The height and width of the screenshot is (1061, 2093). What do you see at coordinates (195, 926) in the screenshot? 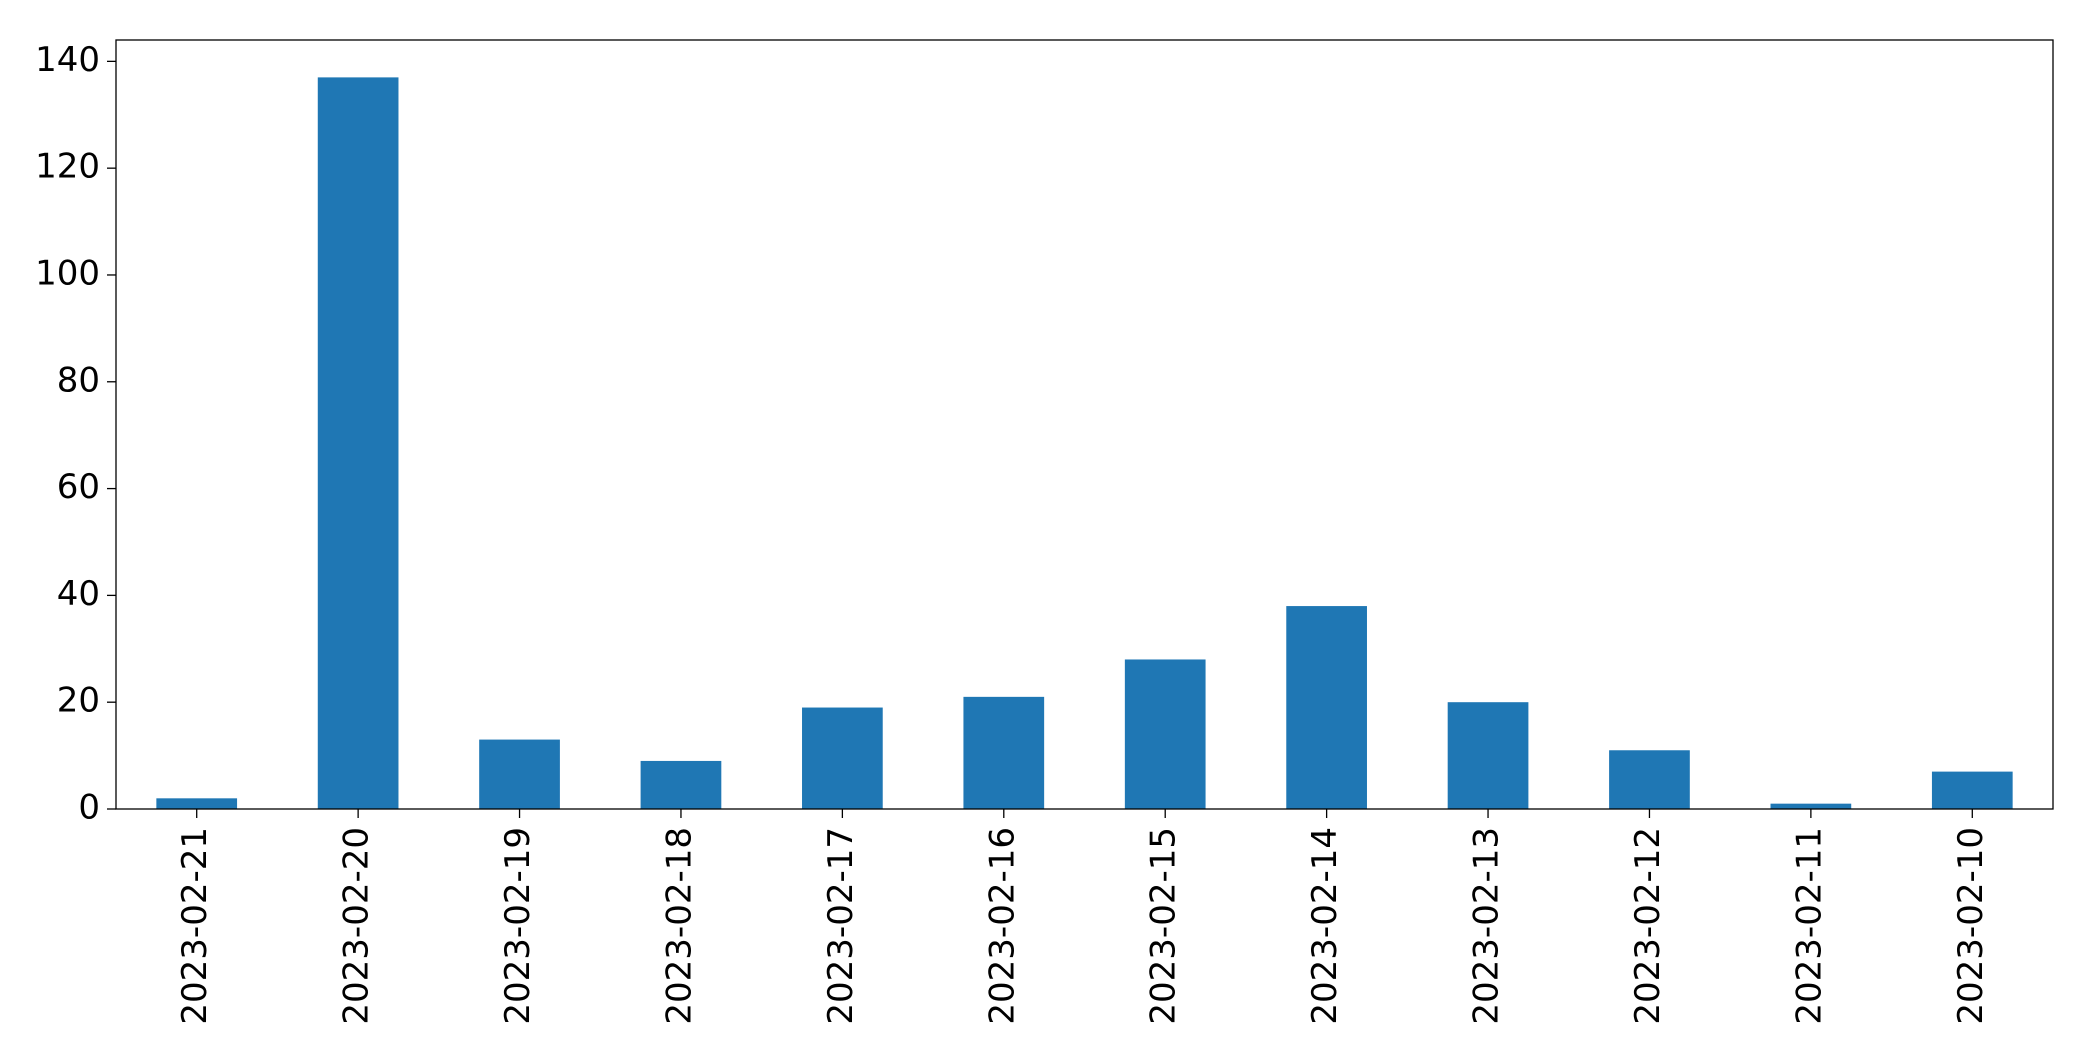
I see `x-tick-label: 2023-02-21` at bounding box center [195, 926].